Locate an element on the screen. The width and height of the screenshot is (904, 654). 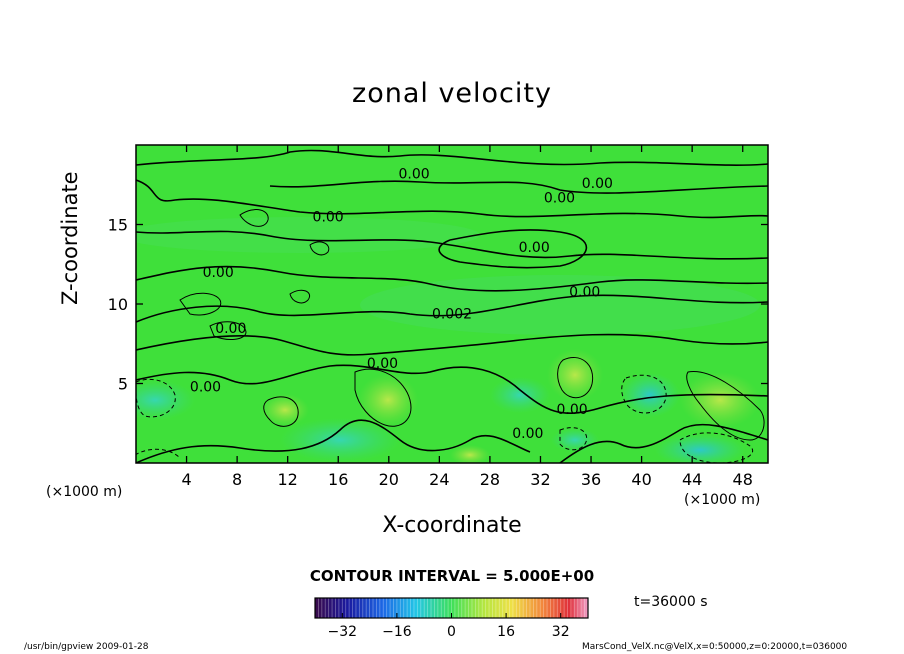
x-unit-left: (×1000 m) is located at coordinates (84, 492).